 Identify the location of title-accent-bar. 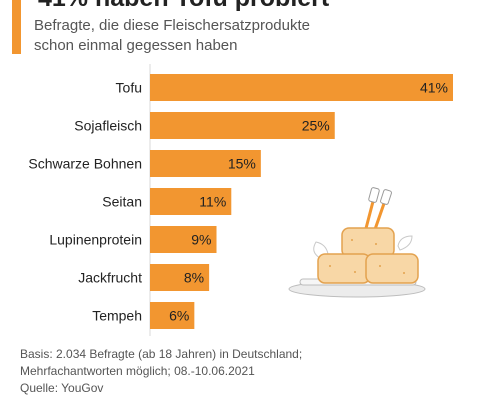
(16, 27).